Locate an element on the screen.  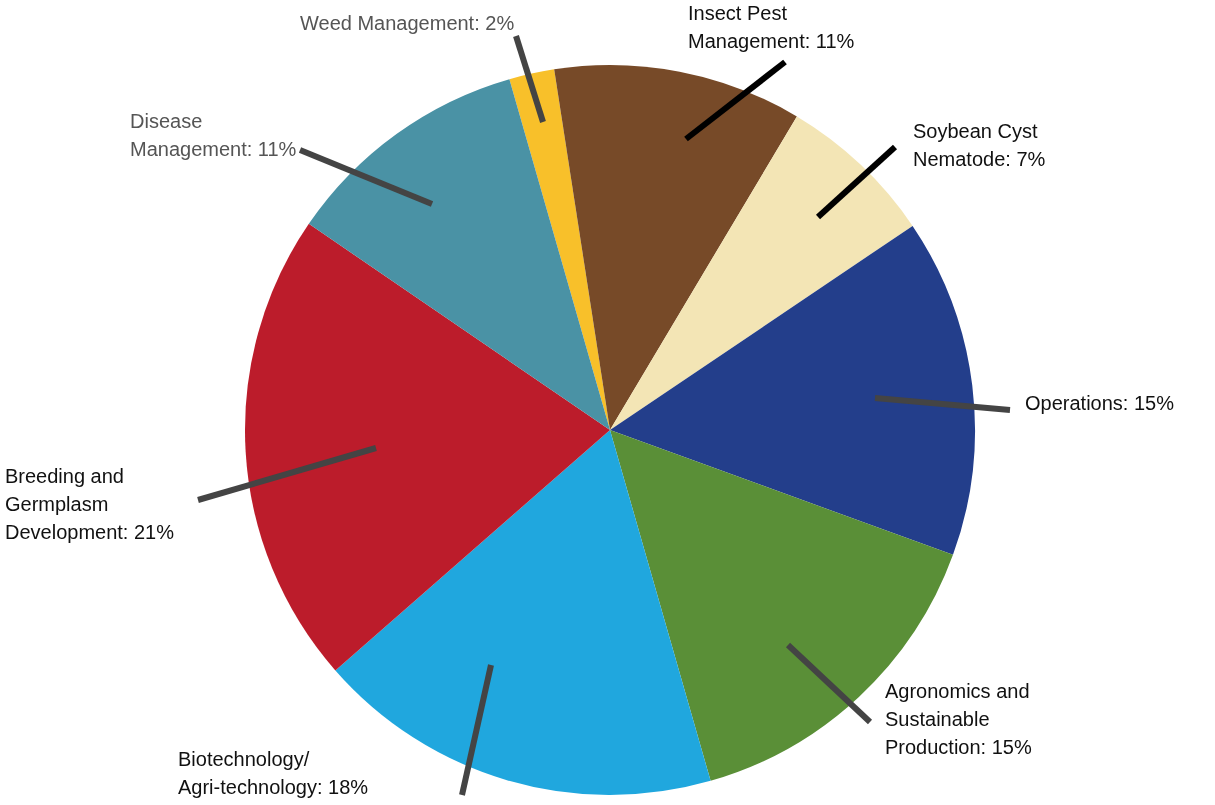
slice-label: Weed Management: 2% is located at coordinates (407, 22).